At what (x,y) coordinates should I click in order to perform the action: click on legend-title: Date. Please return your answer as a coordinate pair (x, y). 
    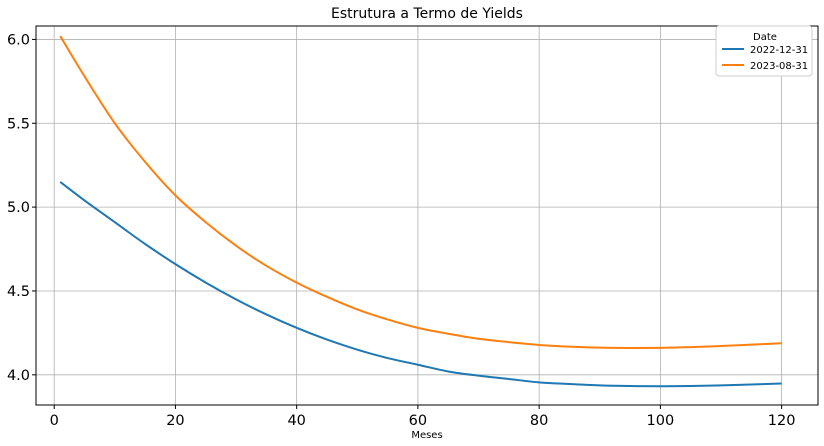
    Looking at the image, I should click on (765, 37).